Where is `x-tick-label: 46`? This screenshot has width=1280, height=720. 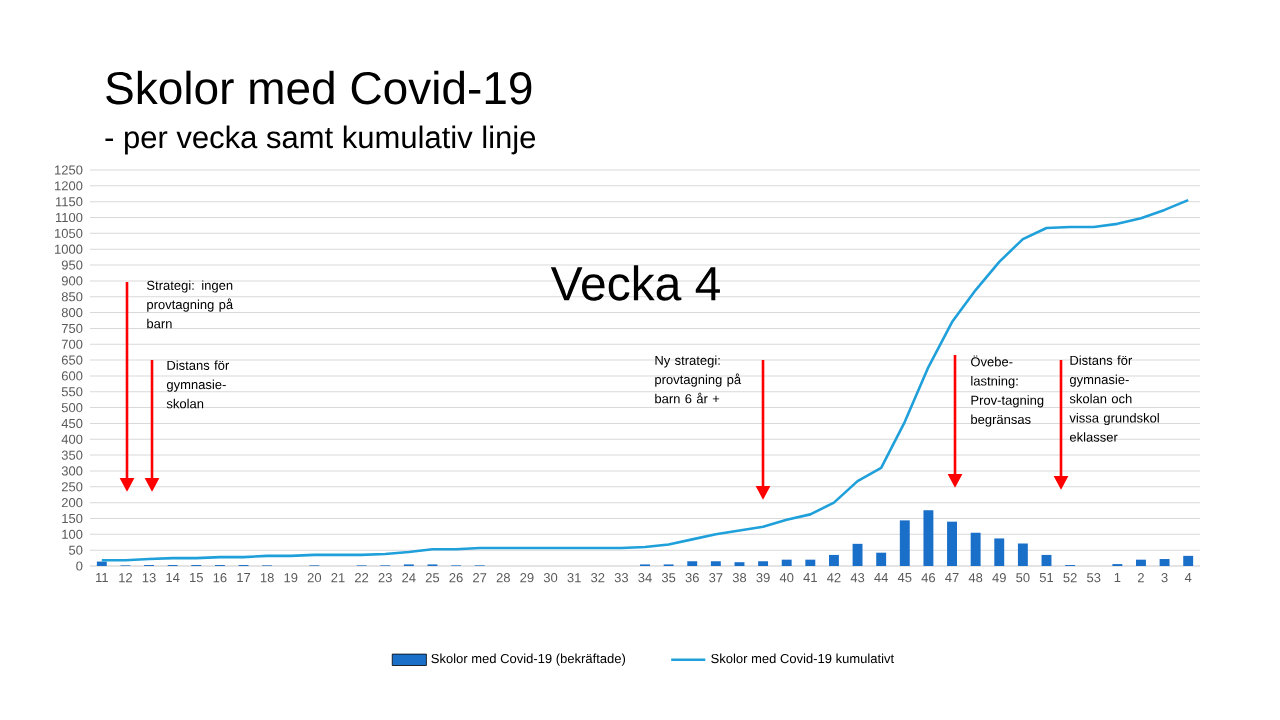 x-tick-label: 46 is located at coordinates (928, 578).